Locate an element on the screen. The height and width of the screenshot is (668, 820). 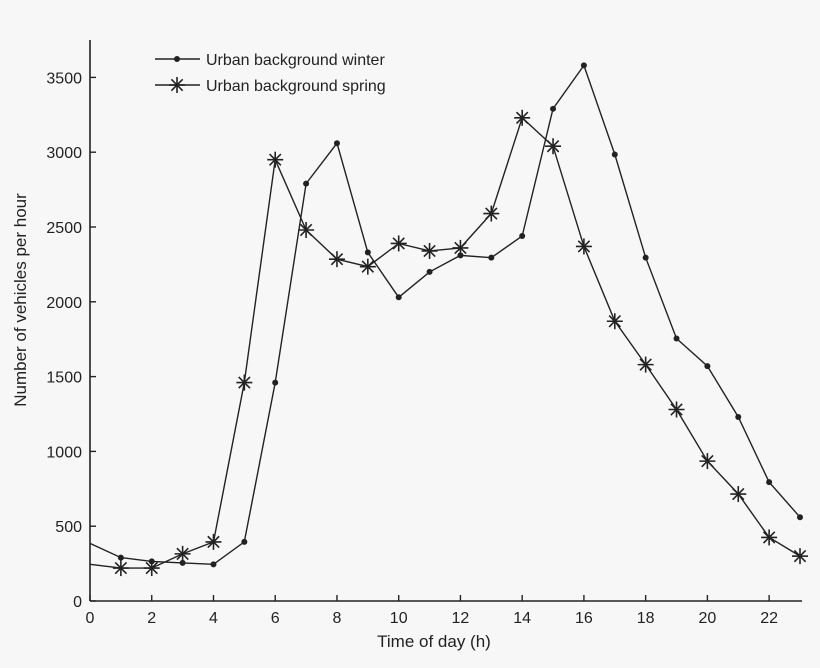
legend-marker-winter is located at coordinates (177, 59).